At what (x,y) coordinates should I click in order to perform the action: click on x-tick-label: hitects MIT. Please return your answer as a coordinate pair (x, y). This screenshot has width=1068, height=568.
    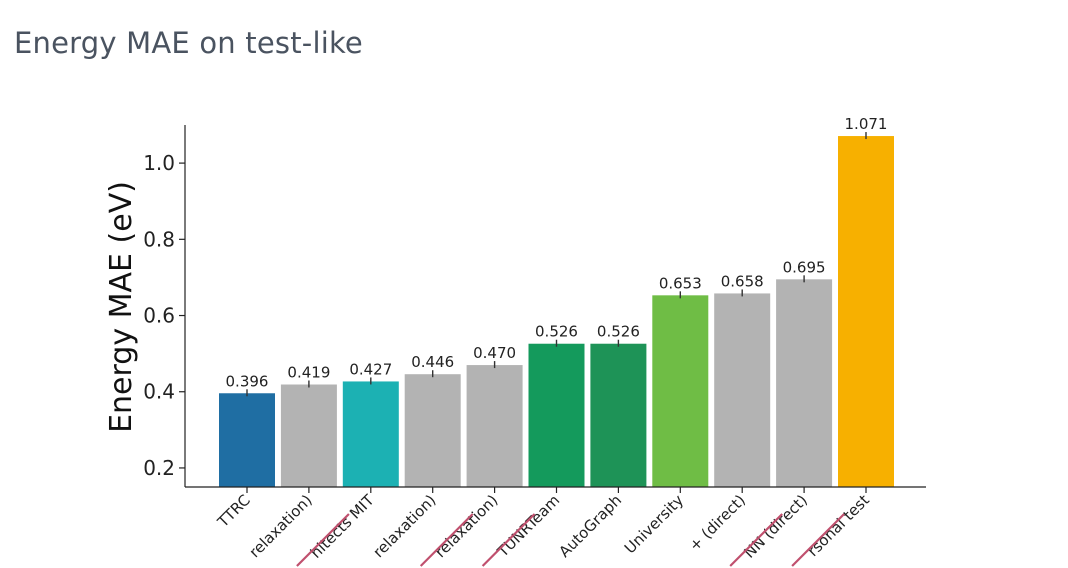
    Looking at the image, I should click on (342, 526).